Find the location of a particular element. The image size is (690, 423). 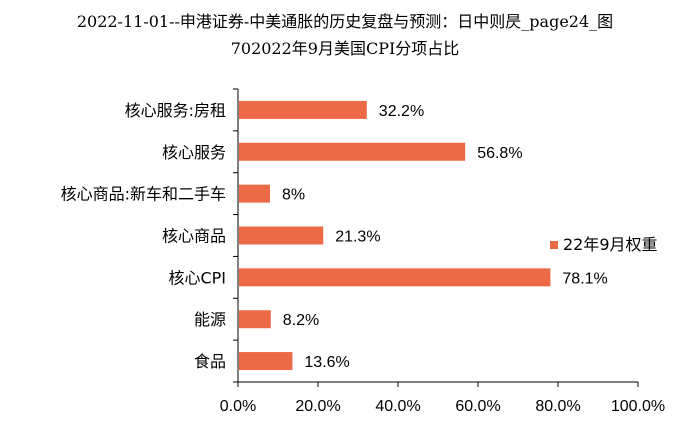

data-label: 8.2% is located at coordinates (301, 320).